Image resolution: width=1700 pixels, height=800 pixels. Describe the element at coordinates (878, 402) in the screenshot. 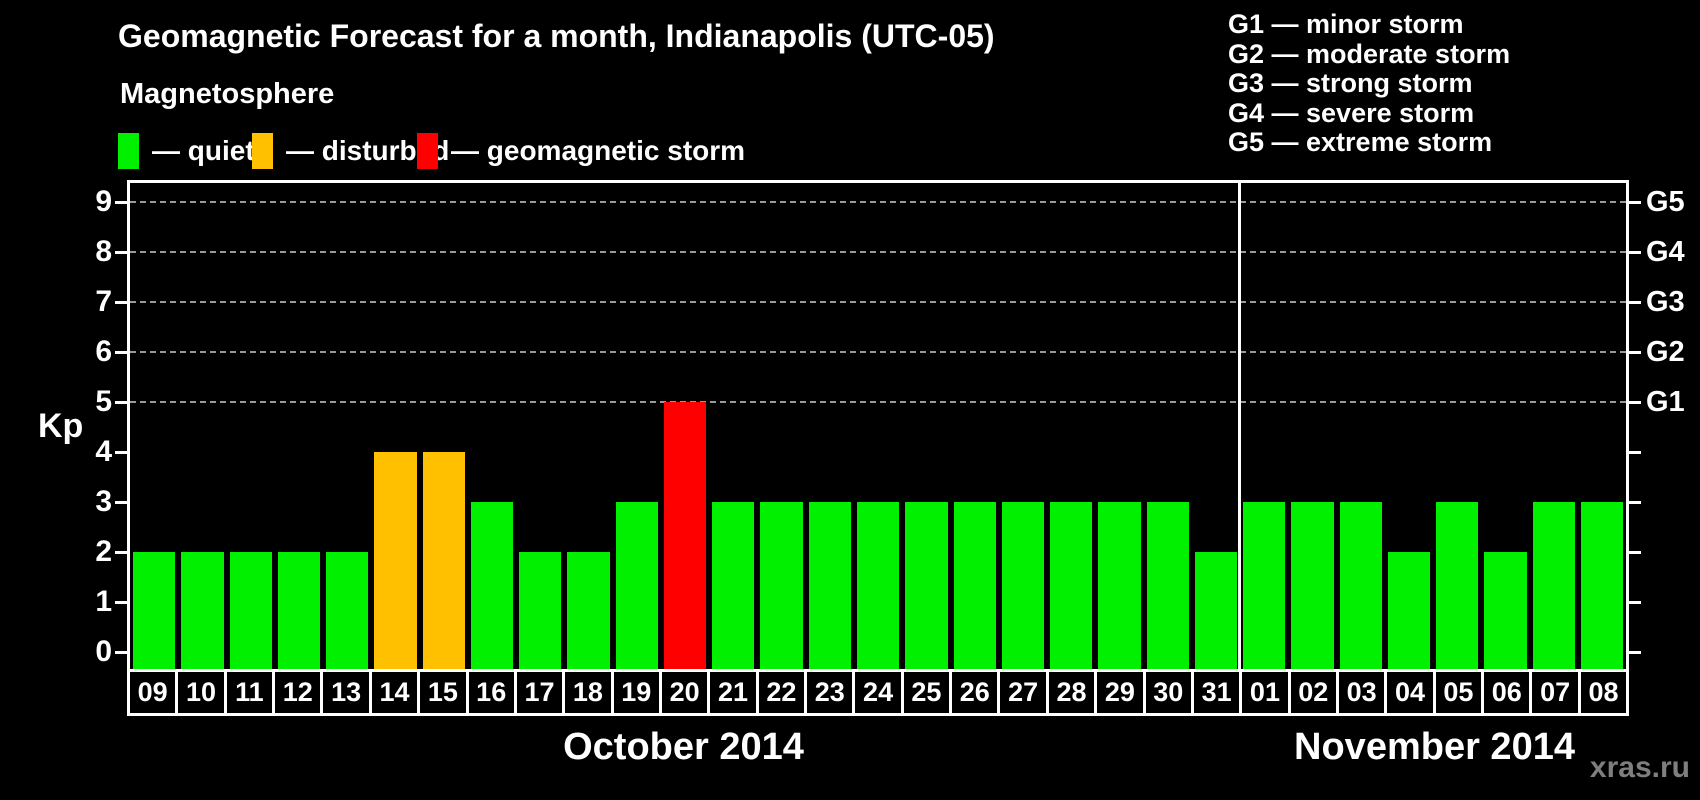

I see `gridline-kp5` at that location.